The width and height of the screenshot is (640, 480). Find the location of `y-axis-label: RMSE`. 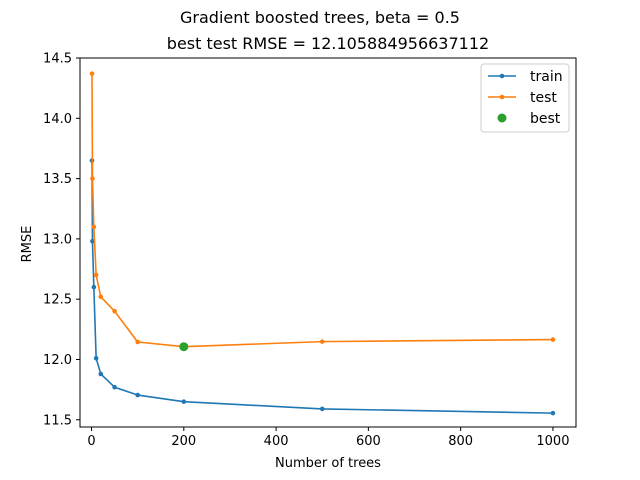

y-axis-label: RMSE is located at coordinates (27, 244).